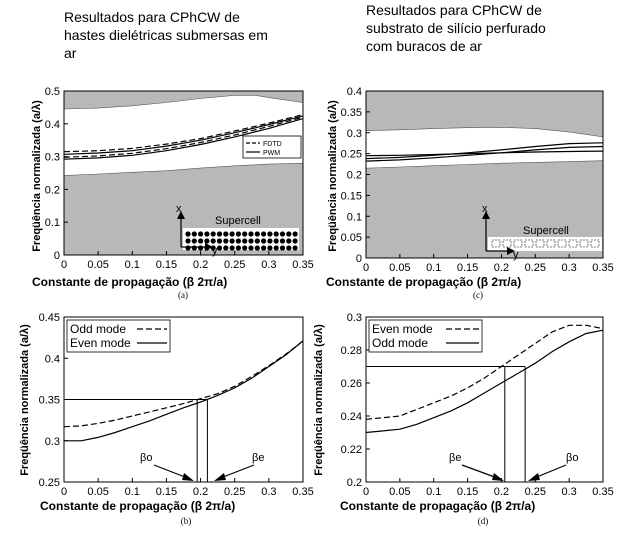  I want to click on x-tick-label: 0.35, so click(302, 265).